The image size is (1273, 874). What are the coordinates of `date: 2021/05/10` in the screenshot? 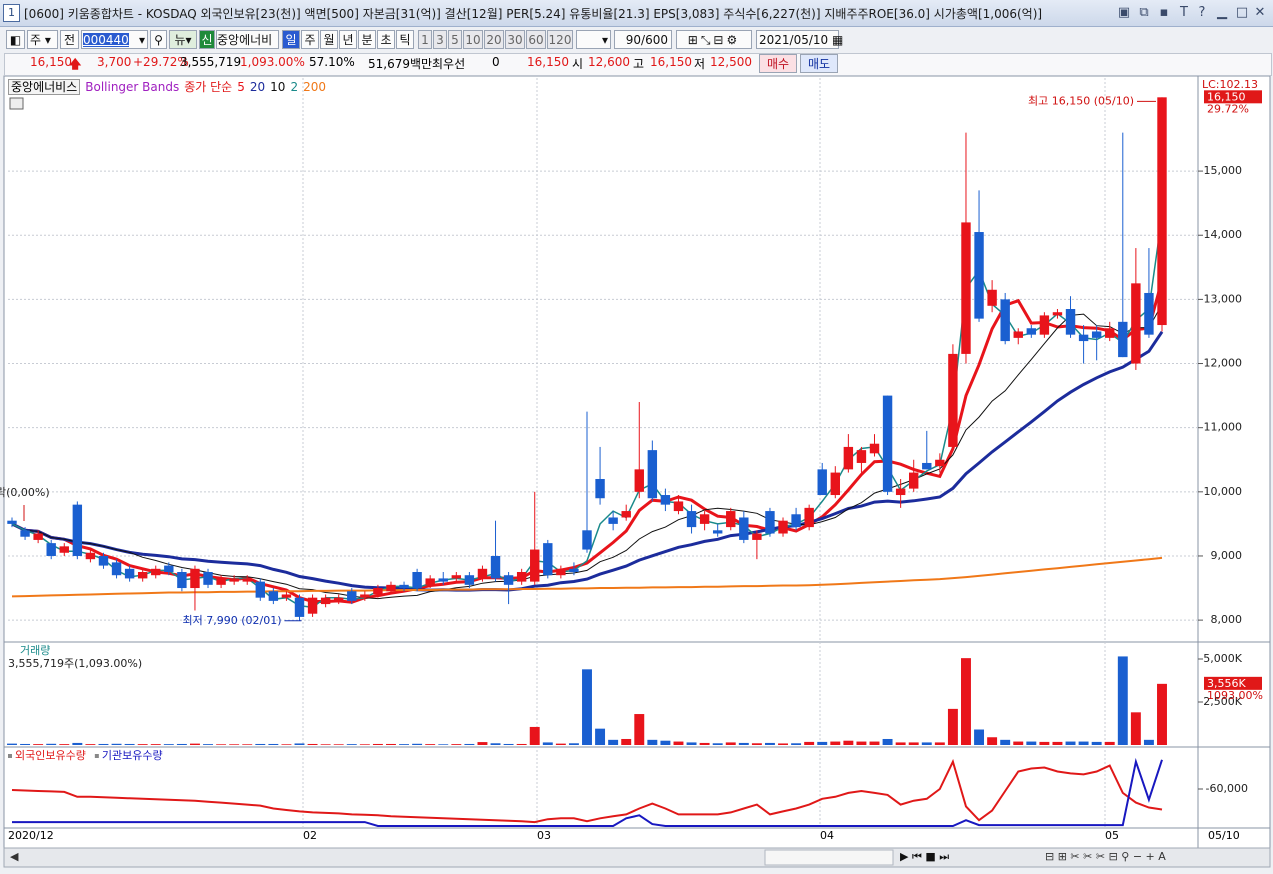 It's located at (794, 40).